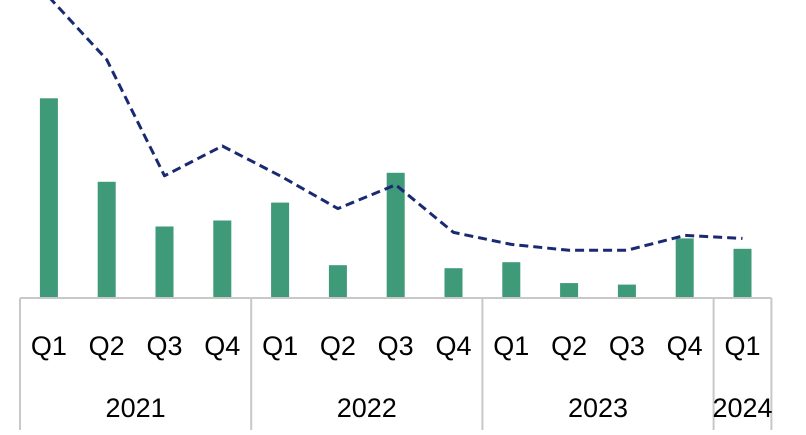 This screenshot has width=806, height=435. Describe the element at coordinates (367, 408) in the screenshot. I see `year-label: 2022` at that location.